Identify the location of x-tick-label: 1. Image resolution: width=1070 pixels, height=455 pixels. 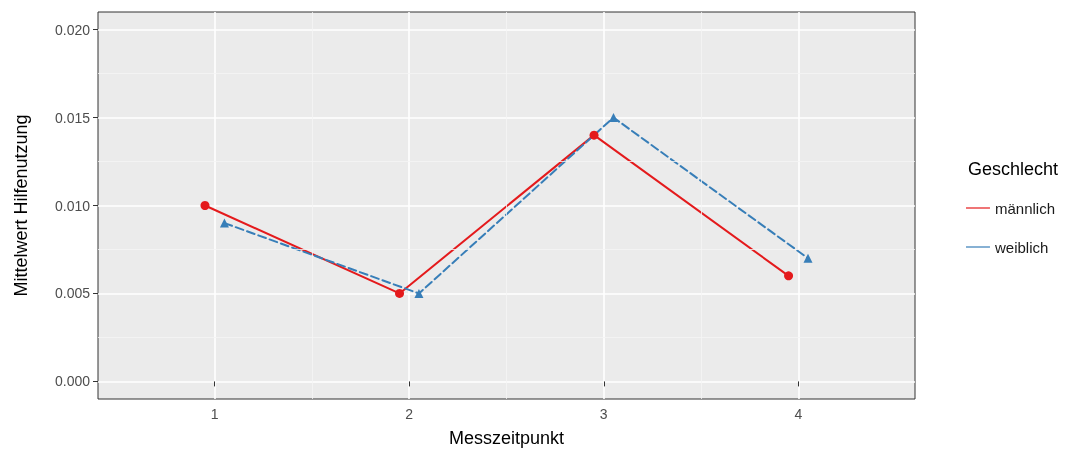
(214, 414).